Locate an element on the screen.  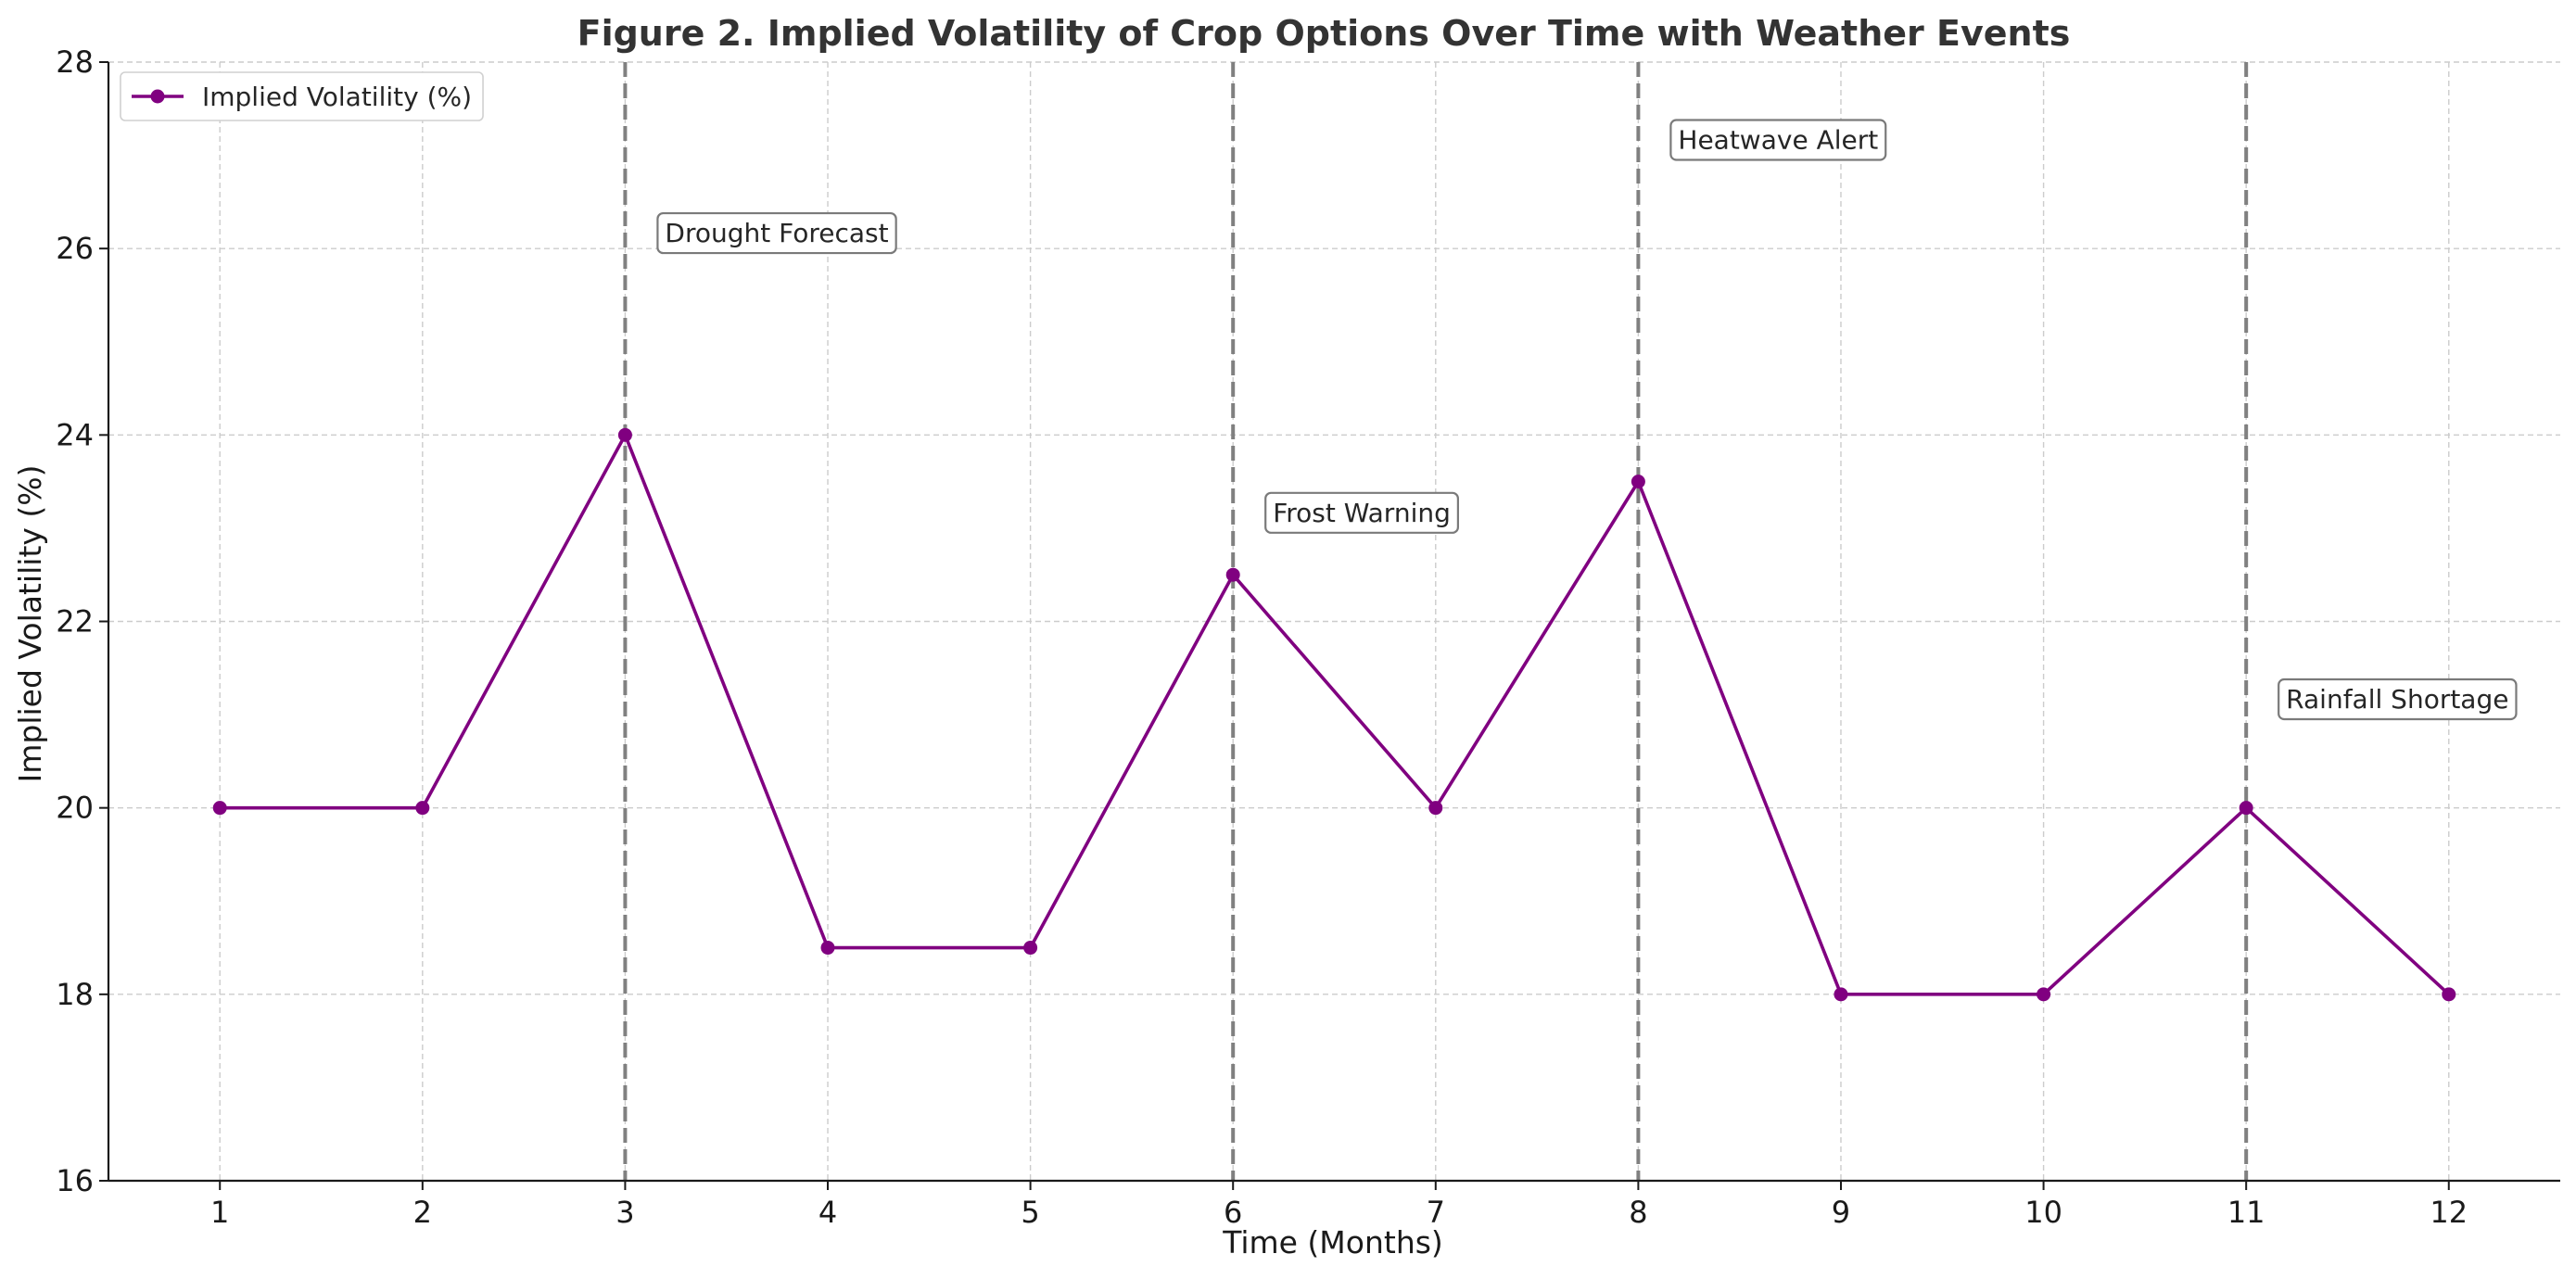
x-tick-label: 5 is located at coordinates (1030, 1212).